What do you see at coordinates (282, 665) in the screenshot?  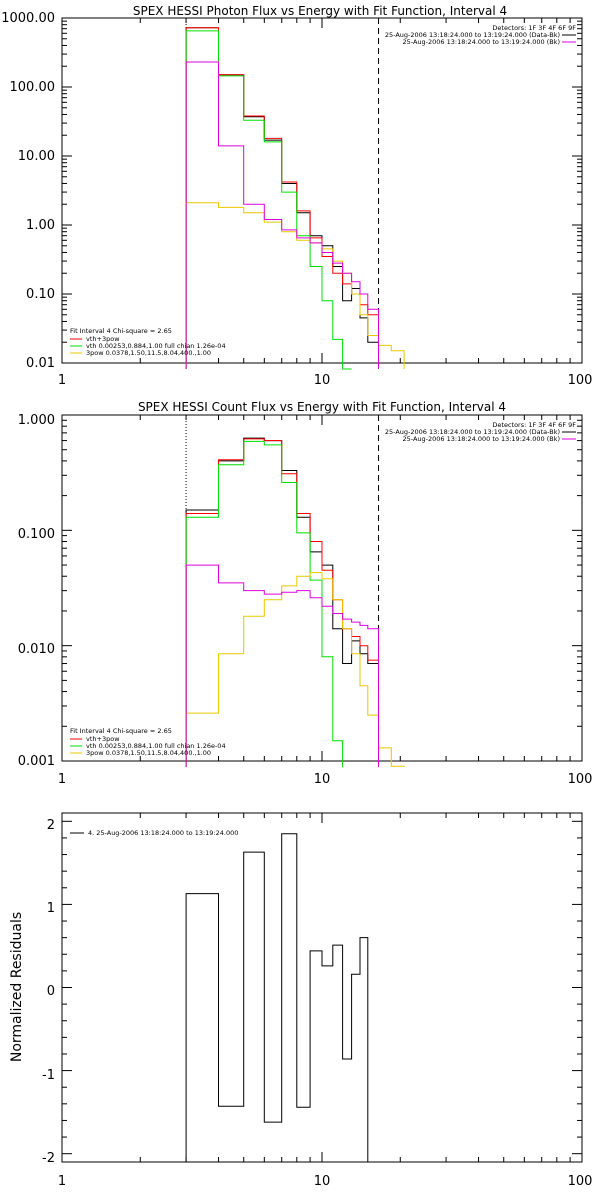 I see `count-series-bk` at bounding box center [282, 665].